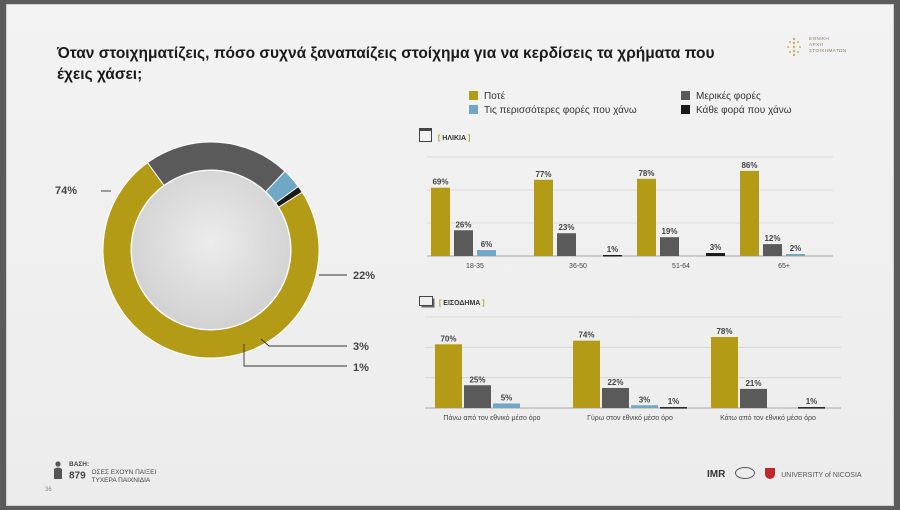 This screenshot has height=510, width=900. Describe the element at coordinates (681, 266) in the screenshot. I see `x-tick-label: 51-64` at that location.